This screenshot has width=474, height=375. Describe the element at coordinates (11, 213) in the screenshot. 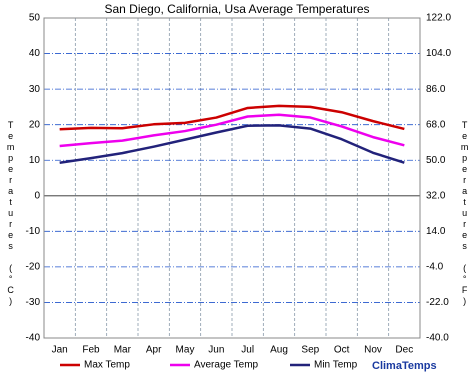

I see `y-axis-label: Temperatures (°C)` at that location.